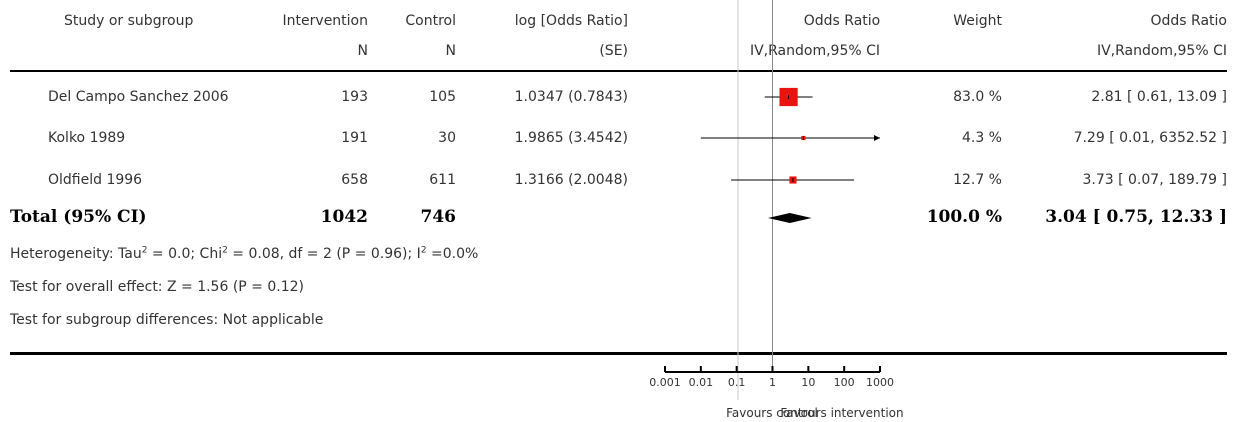 The image size is (1237, 422). Describe the element at coordinates (1159, 97) in the screenshot. I see `study-ci: 2.81 [ 0.61, 13.09 ]` at that location.